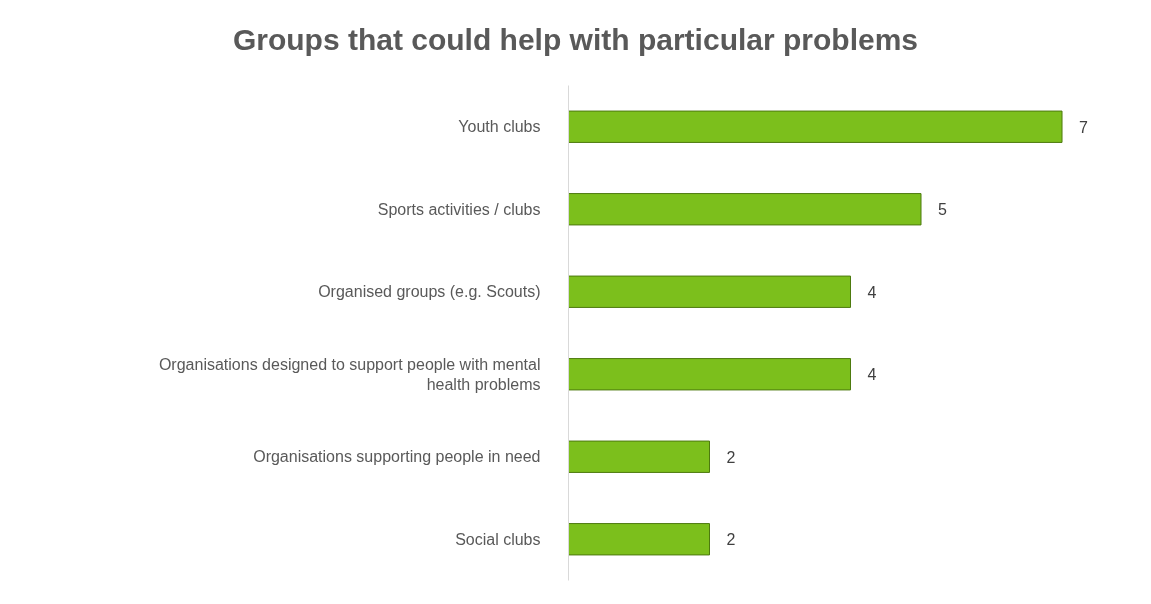 Image resolution: width=1151 pixels, height=604 pixels. I want to click on y-tick-label: Organisations supporting people in need, so click(397, 457).